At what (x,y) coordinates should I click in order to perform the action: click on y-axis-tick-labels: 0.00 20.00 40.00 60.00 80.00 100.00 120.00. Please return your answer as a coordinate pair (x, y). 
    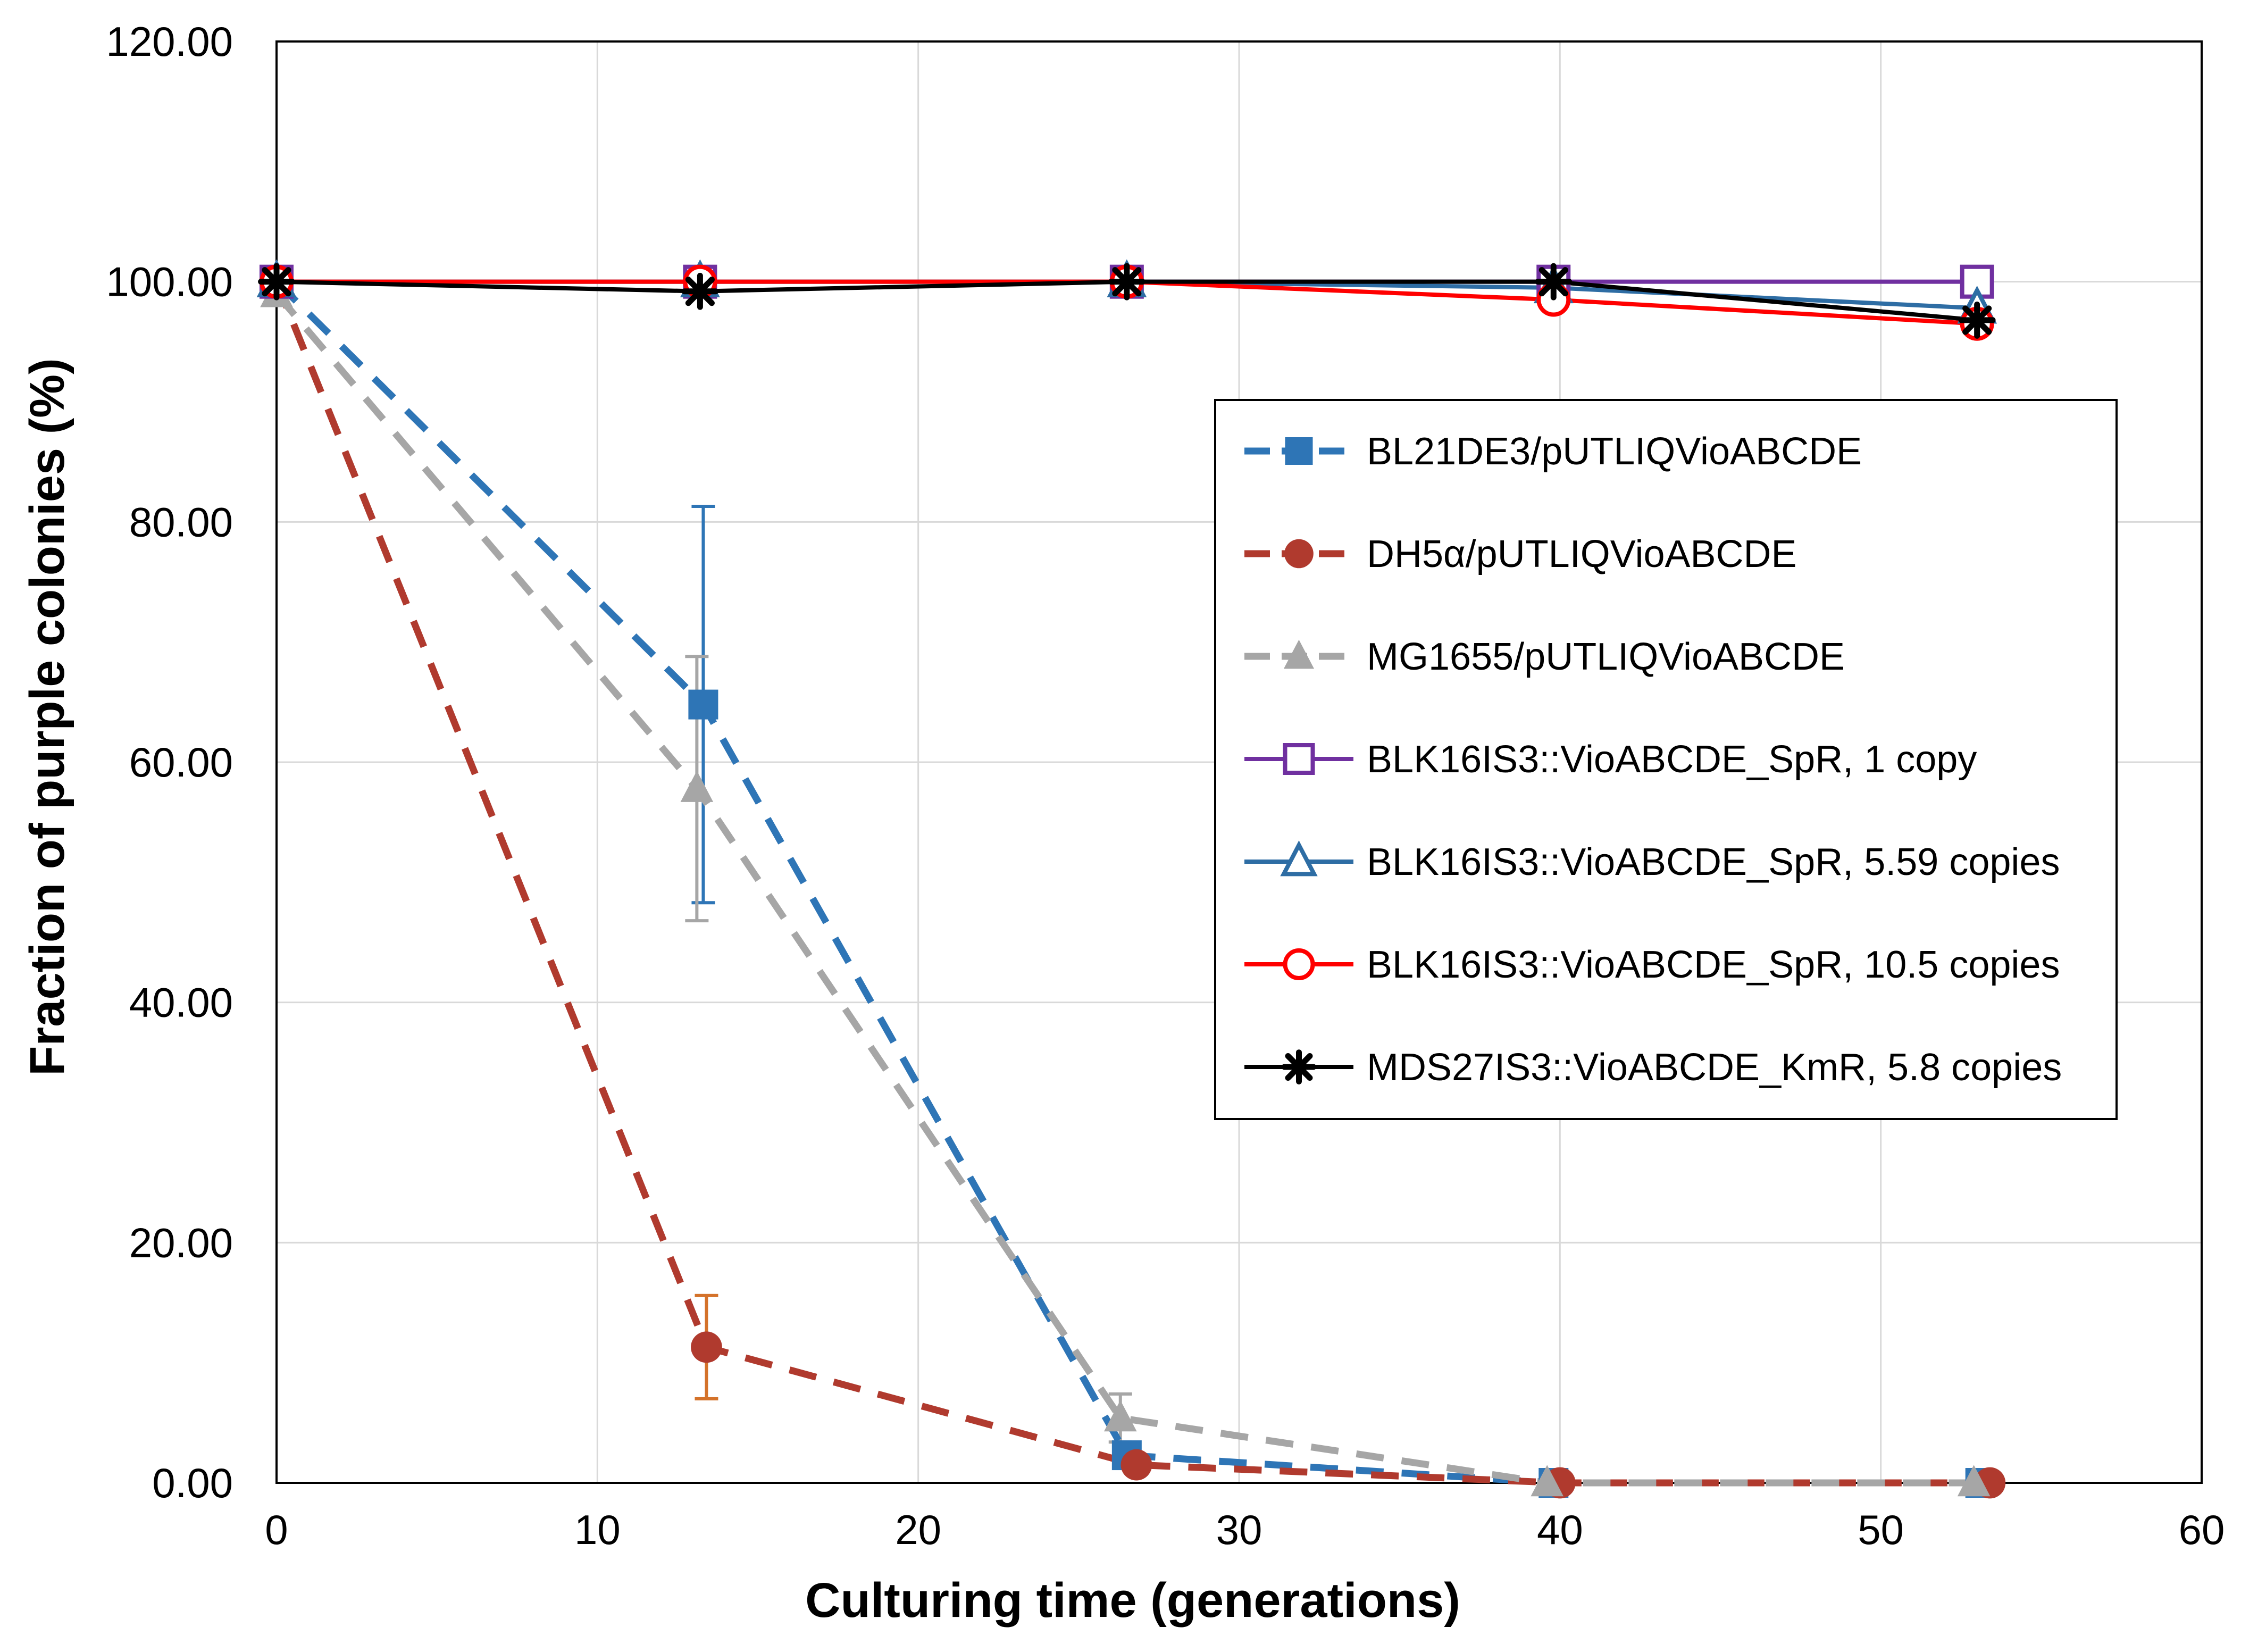
    Looking at the image, I should click on (169, 762).